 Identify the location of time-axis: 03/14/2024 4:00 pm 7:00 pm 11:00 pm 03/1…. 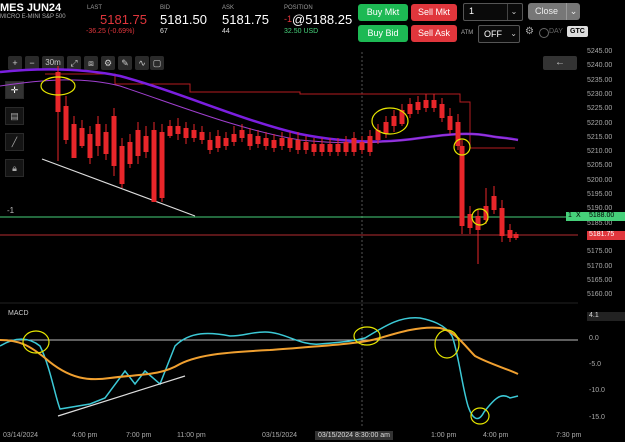
(312, 436).